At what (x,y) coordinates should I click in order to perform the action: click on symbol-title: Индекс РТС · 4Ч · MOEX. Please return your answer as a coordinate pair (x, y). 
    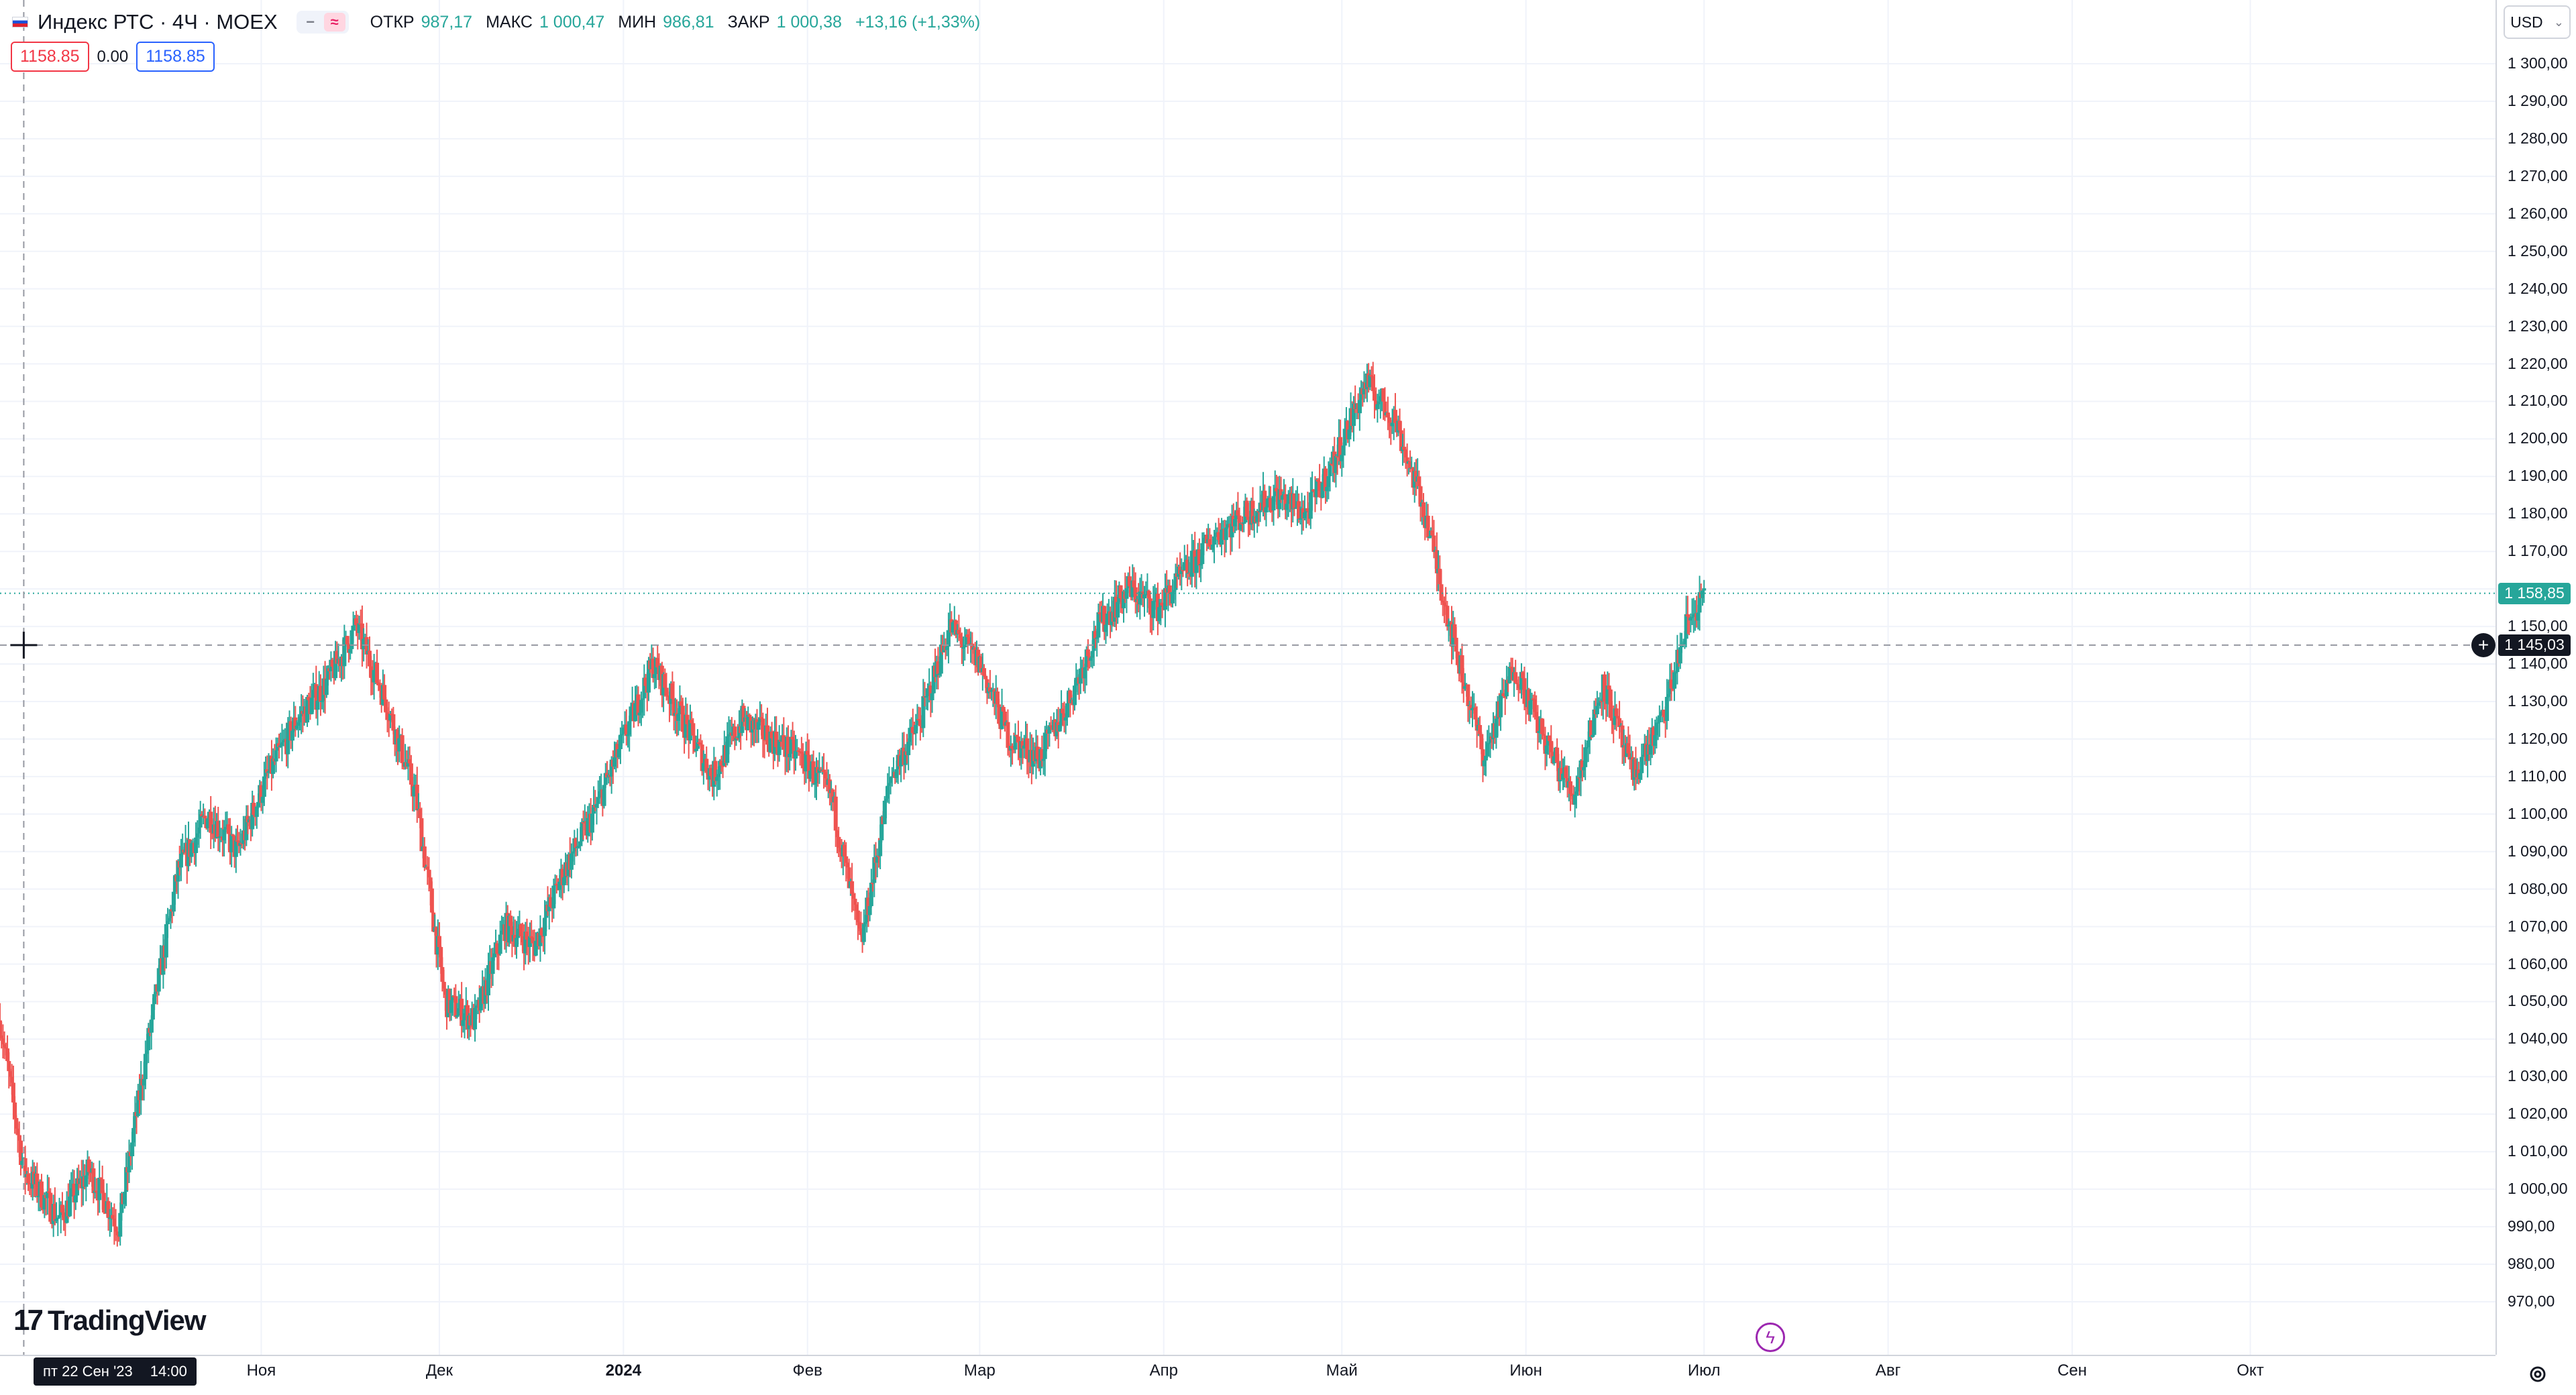
    Looking at the image, I should click on (158, 22).